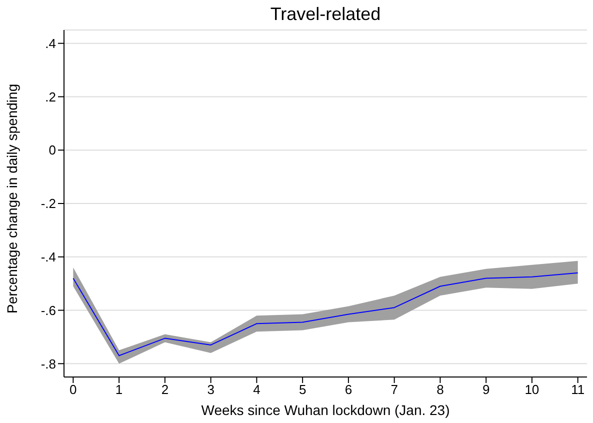 Image resolution: width=593 pixels, height=423 pixels. What do you see at coordinates (256, 390) in the screenshot?
I see `x-tick-label: 4` at bounding box center [256, 390].